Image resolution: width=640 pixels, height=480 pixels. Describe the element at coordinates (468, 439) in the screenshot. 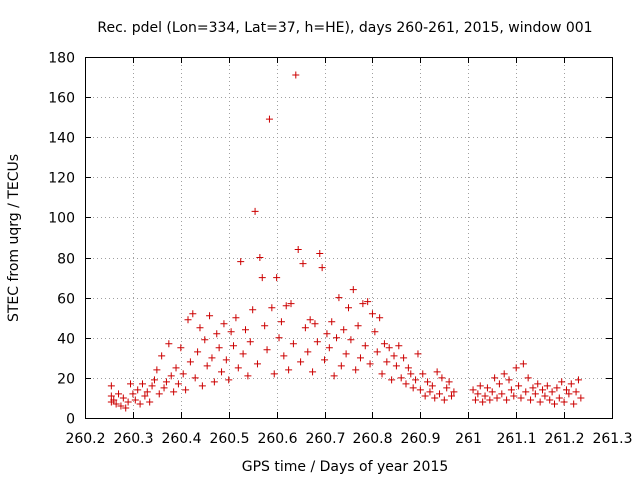

I see `x-tick-label: 261` at that location.